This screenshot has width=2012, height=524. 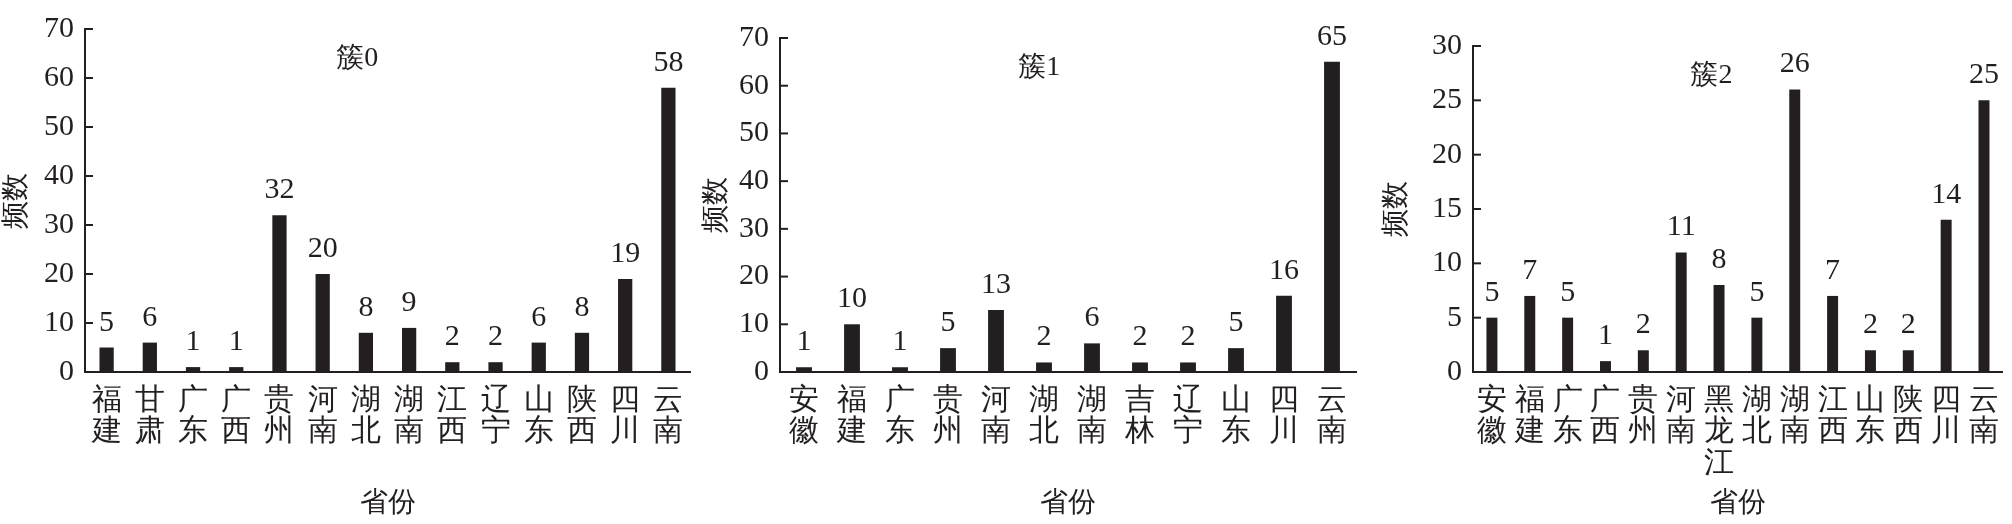 I want to click on y-tick-label: 15, so click(x=1447, y=206).